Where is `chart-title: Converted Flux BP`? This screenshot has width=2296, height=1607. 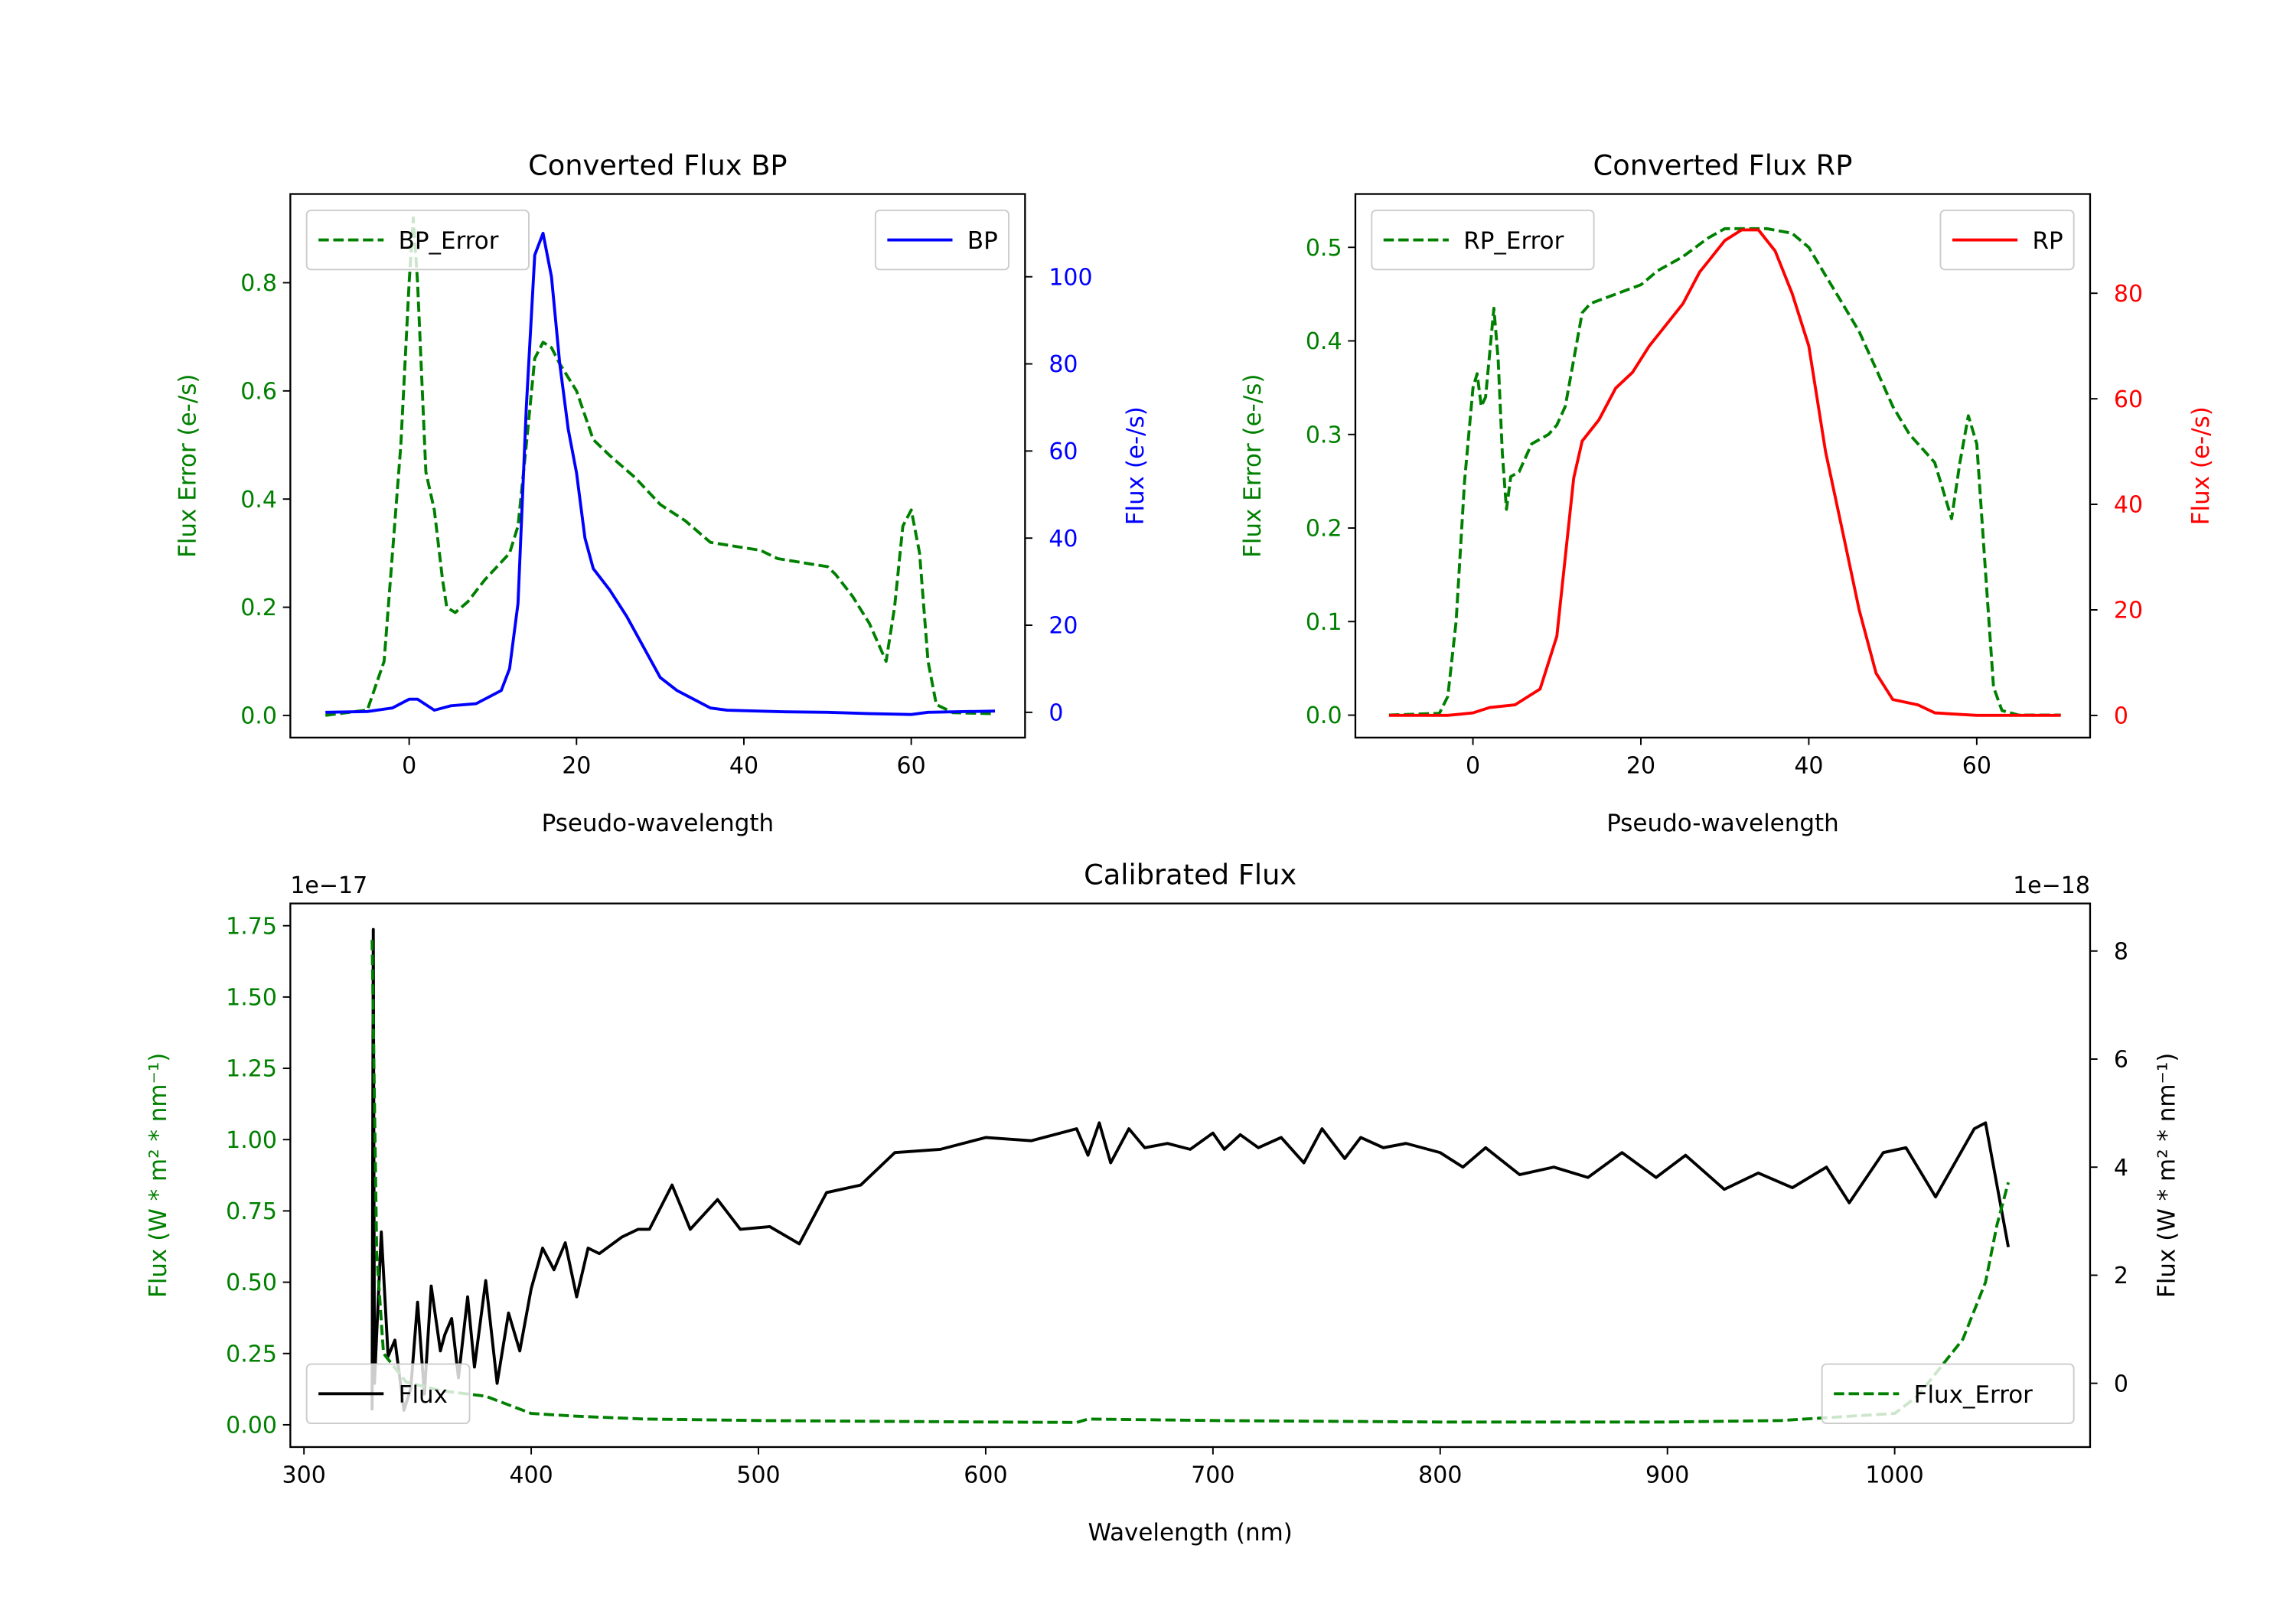
chart-title: Converted Flux BP is located at coordinates (658, 164).